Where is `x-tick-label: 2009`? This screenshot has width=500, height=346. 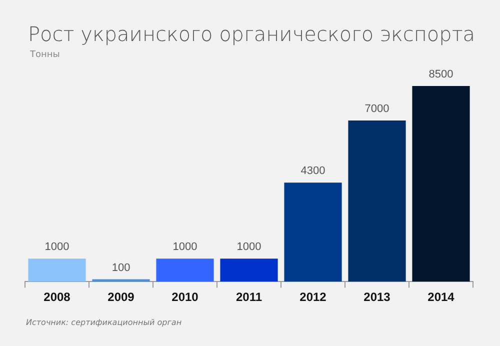 x-tick-label: 2009 is located at coordinates (121, 297).